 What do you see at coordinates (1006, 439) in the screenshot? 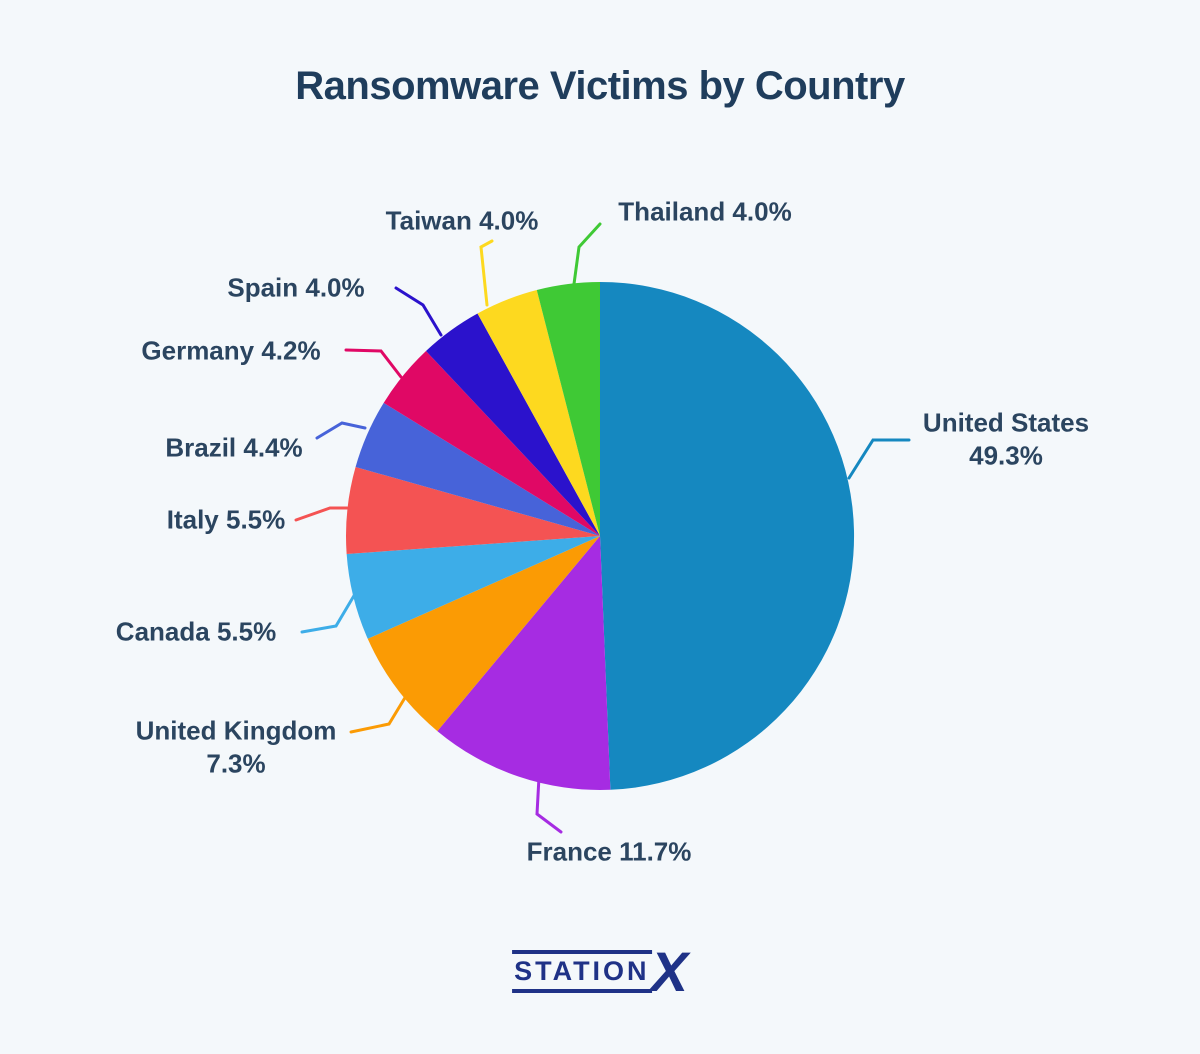
I see `slice-label-united-states: United States 49.3%` at bounding box center [1006, 439].